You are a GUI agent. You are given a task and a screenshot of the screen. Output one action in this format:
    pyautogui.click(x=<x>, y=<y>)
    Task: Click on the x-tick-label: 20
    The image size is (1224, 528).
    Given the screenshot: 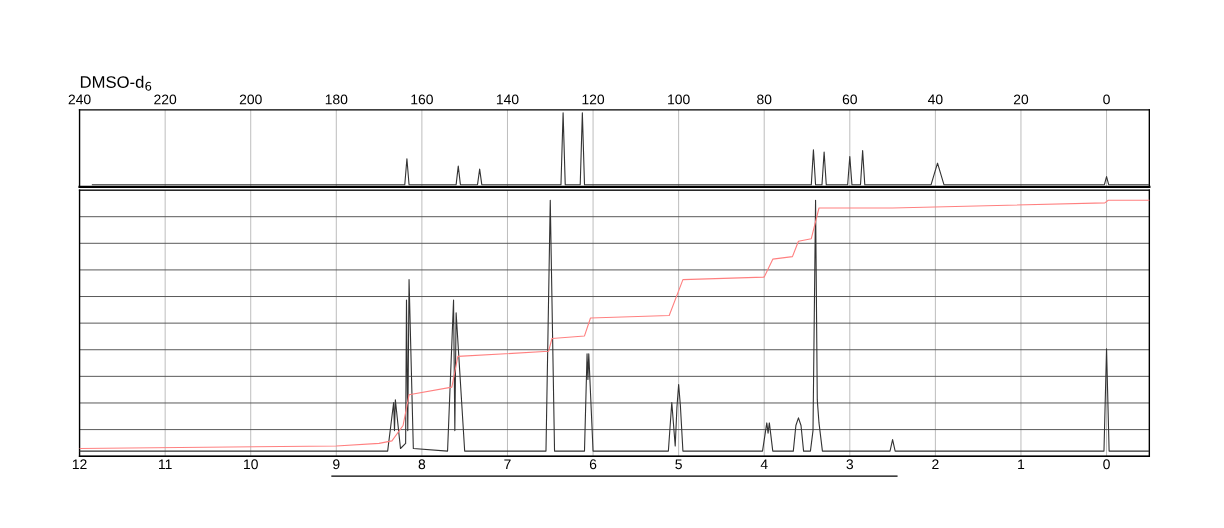 What is the action you would take?
    pyautogui.click(x=1021, y=99)
    